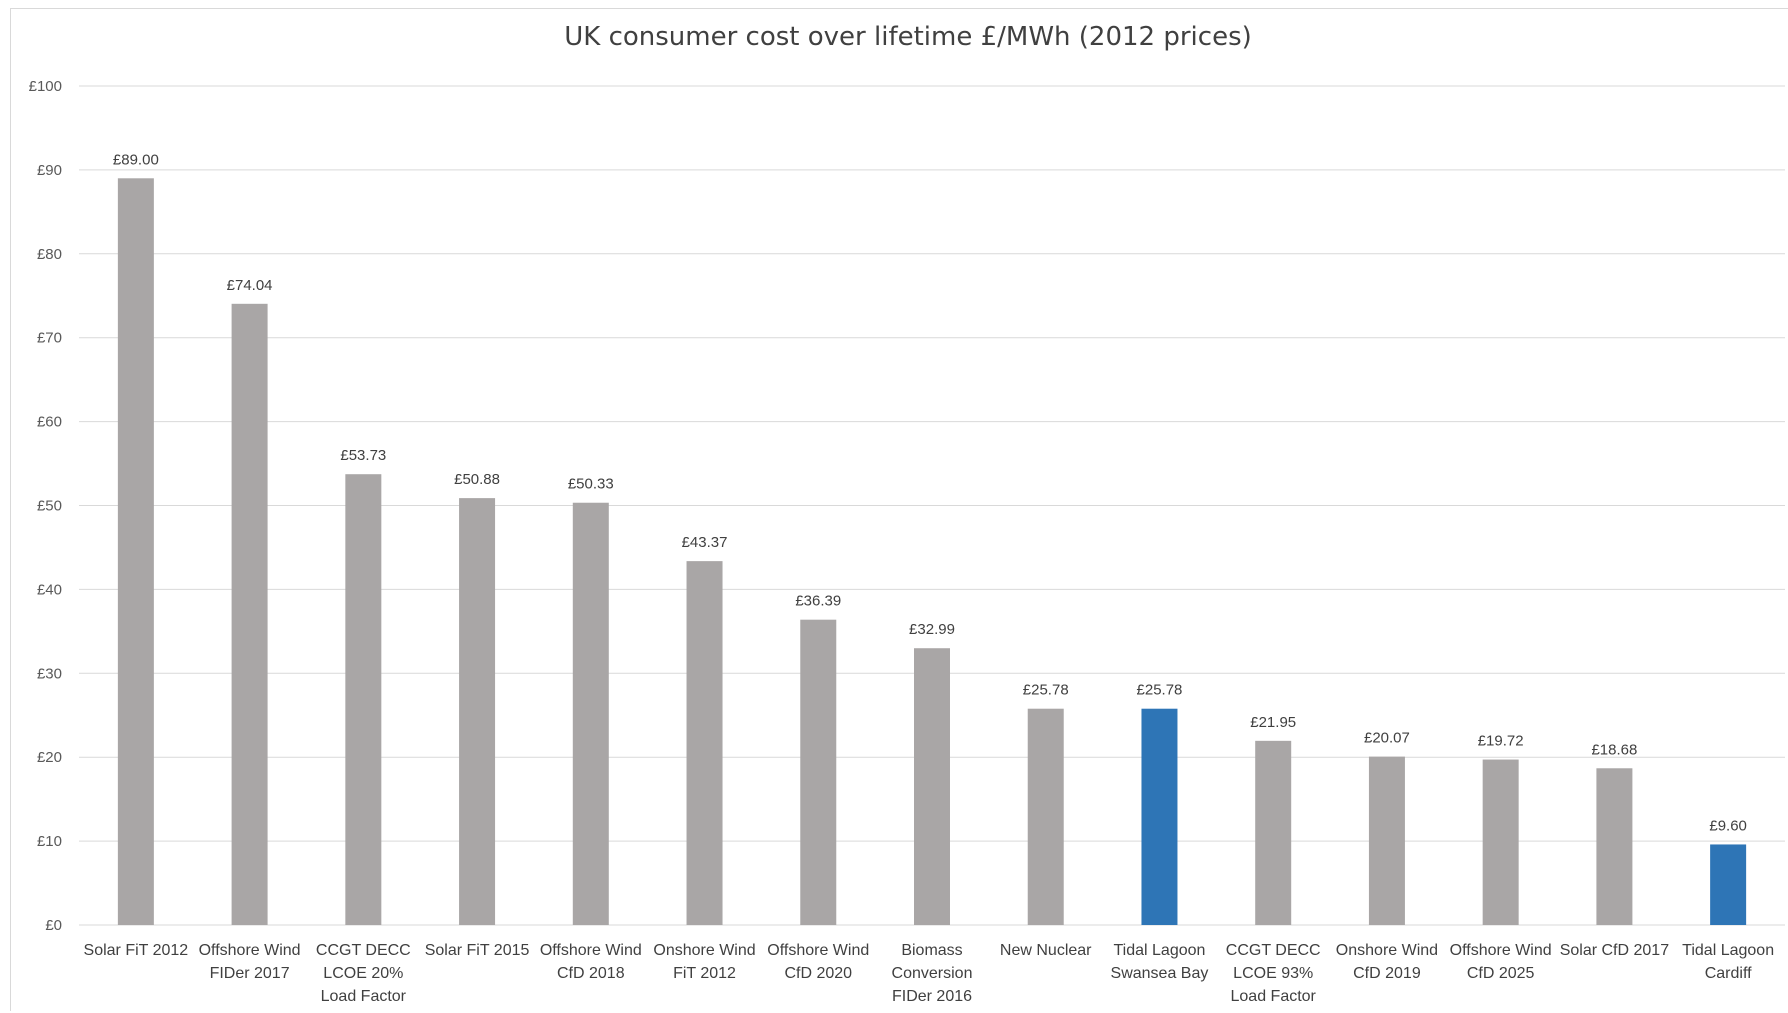  Describe the element at coordinates (1273, 722) in the screenshot. I see `data-label: £21.95` at that location.